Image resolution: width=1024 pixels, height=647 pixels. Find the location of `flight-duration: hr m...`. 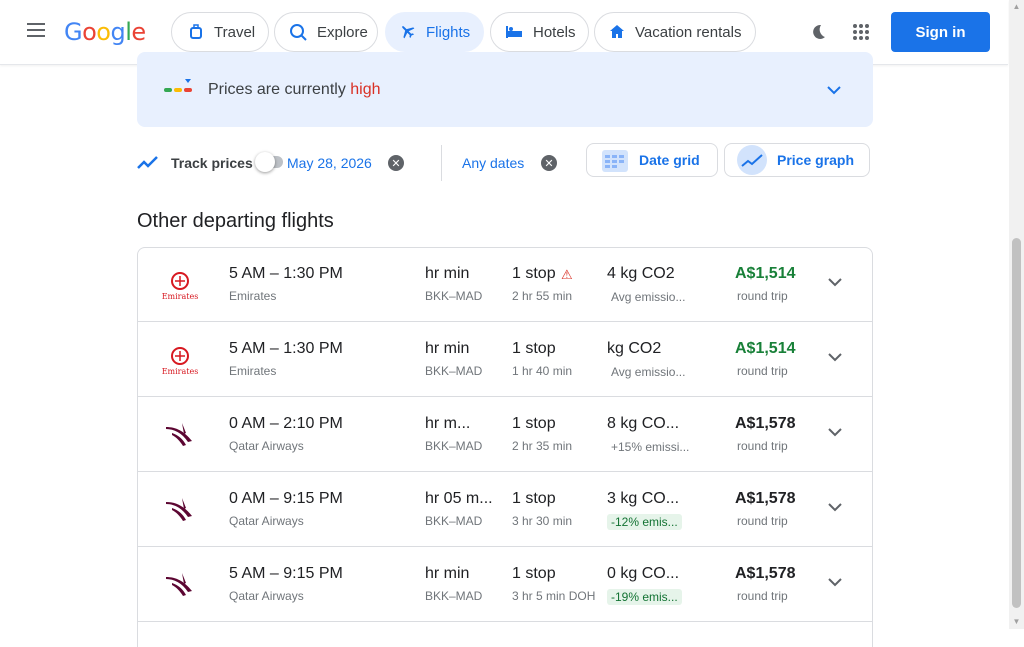

flight-duration: hr m... is located at coordinates (448, 423).